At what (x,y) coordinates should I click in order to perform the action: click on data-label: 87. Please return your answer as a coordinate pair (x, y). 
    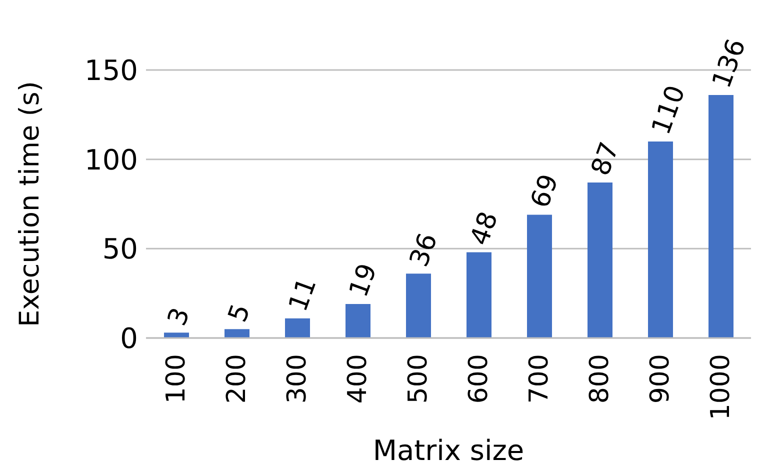
    Looking at the image, I should click on (606, 159).